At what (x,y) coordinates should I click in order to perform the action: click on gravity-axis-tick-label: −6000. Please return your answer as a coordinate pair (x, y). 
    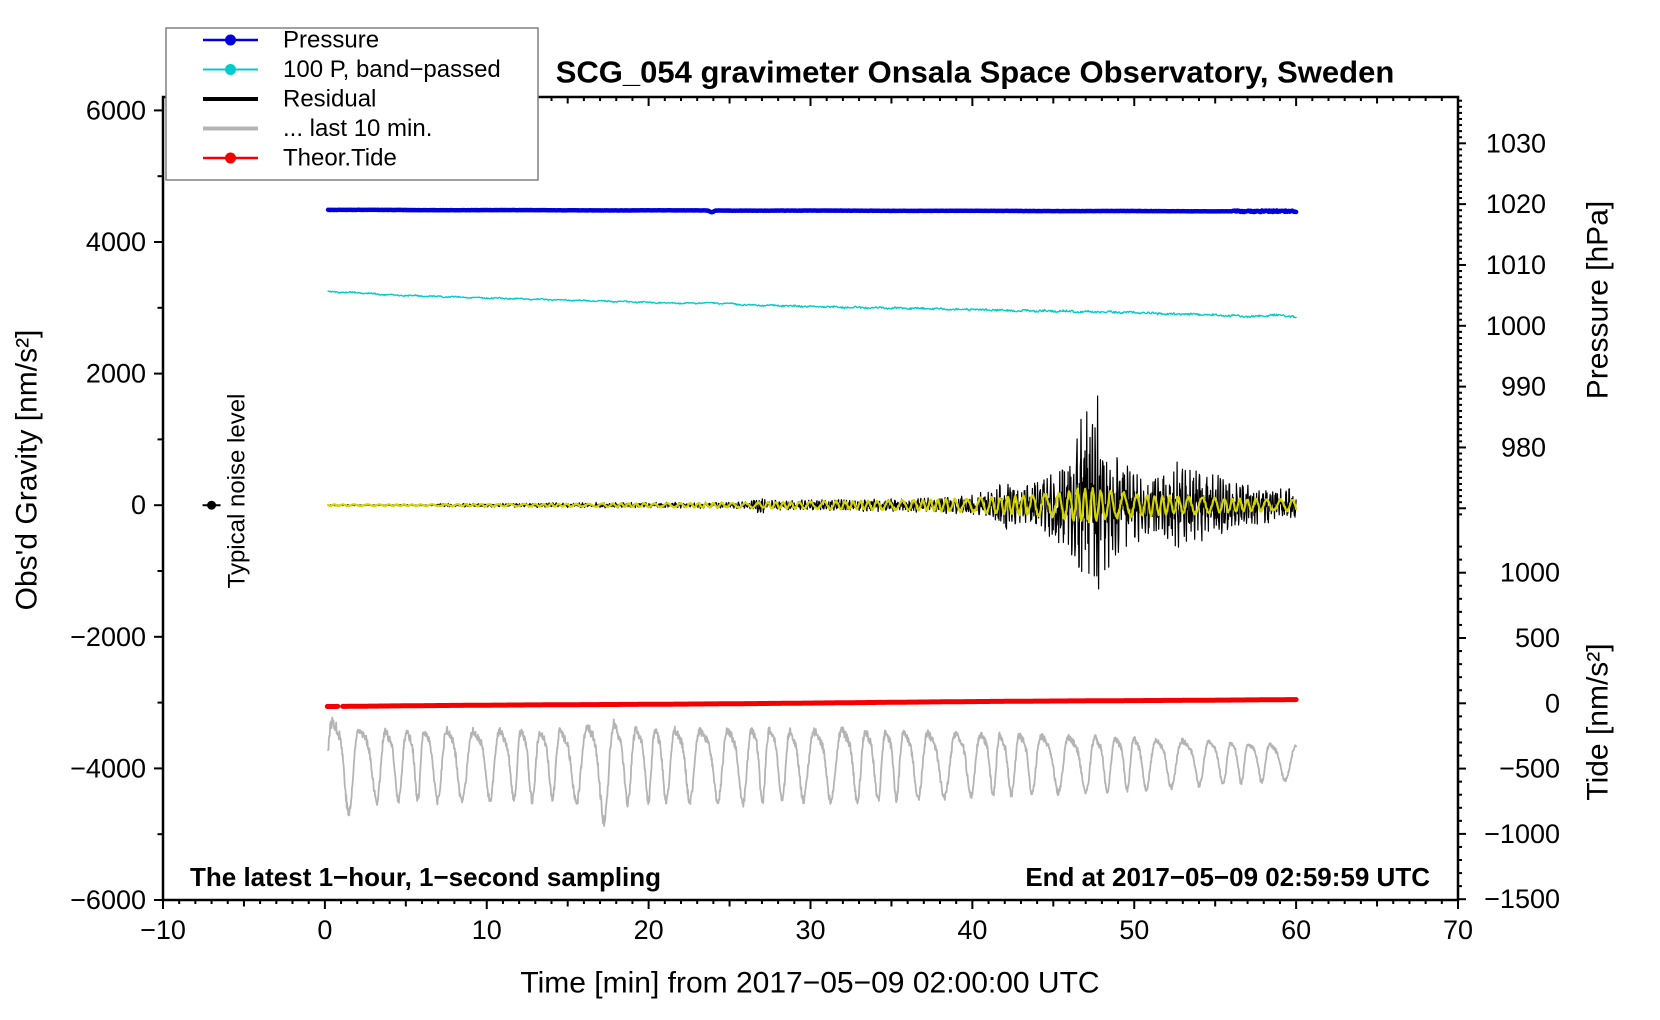
    Looking at the image, I should click on (108, 900).